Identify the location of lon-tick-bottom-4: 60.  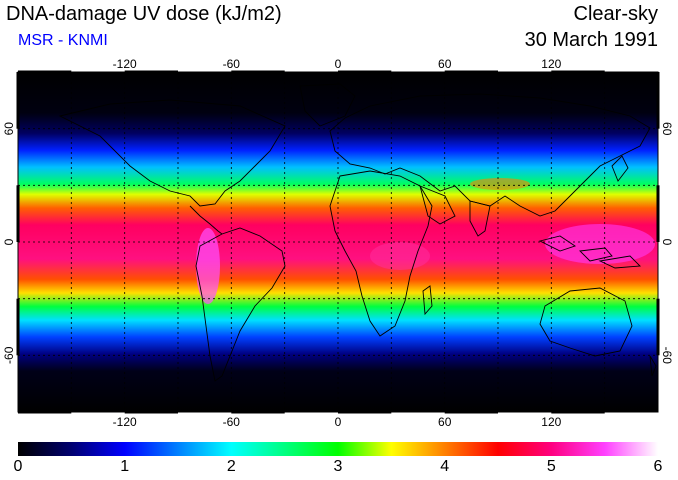
(445, 422).